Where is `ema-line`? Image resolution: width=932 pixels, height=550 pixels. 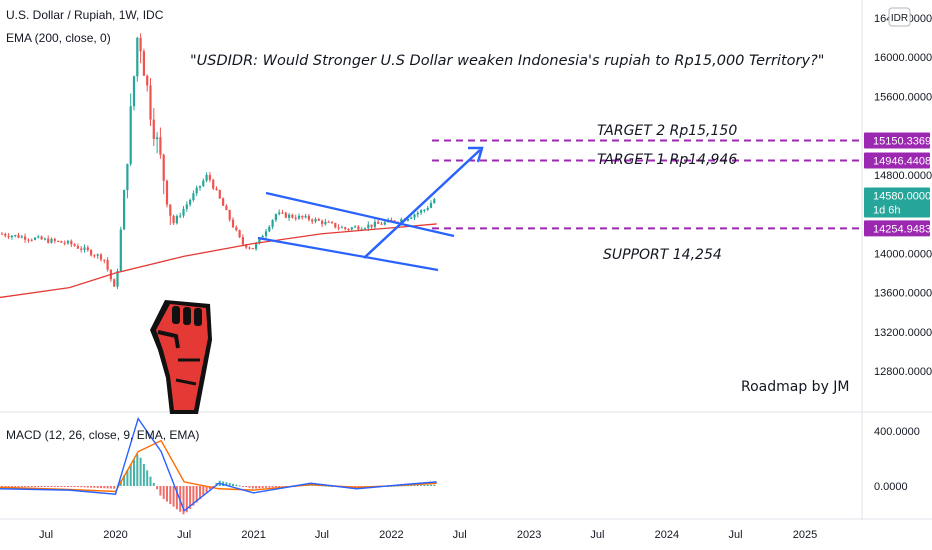 ema-line is located at coordinates (218, 261).